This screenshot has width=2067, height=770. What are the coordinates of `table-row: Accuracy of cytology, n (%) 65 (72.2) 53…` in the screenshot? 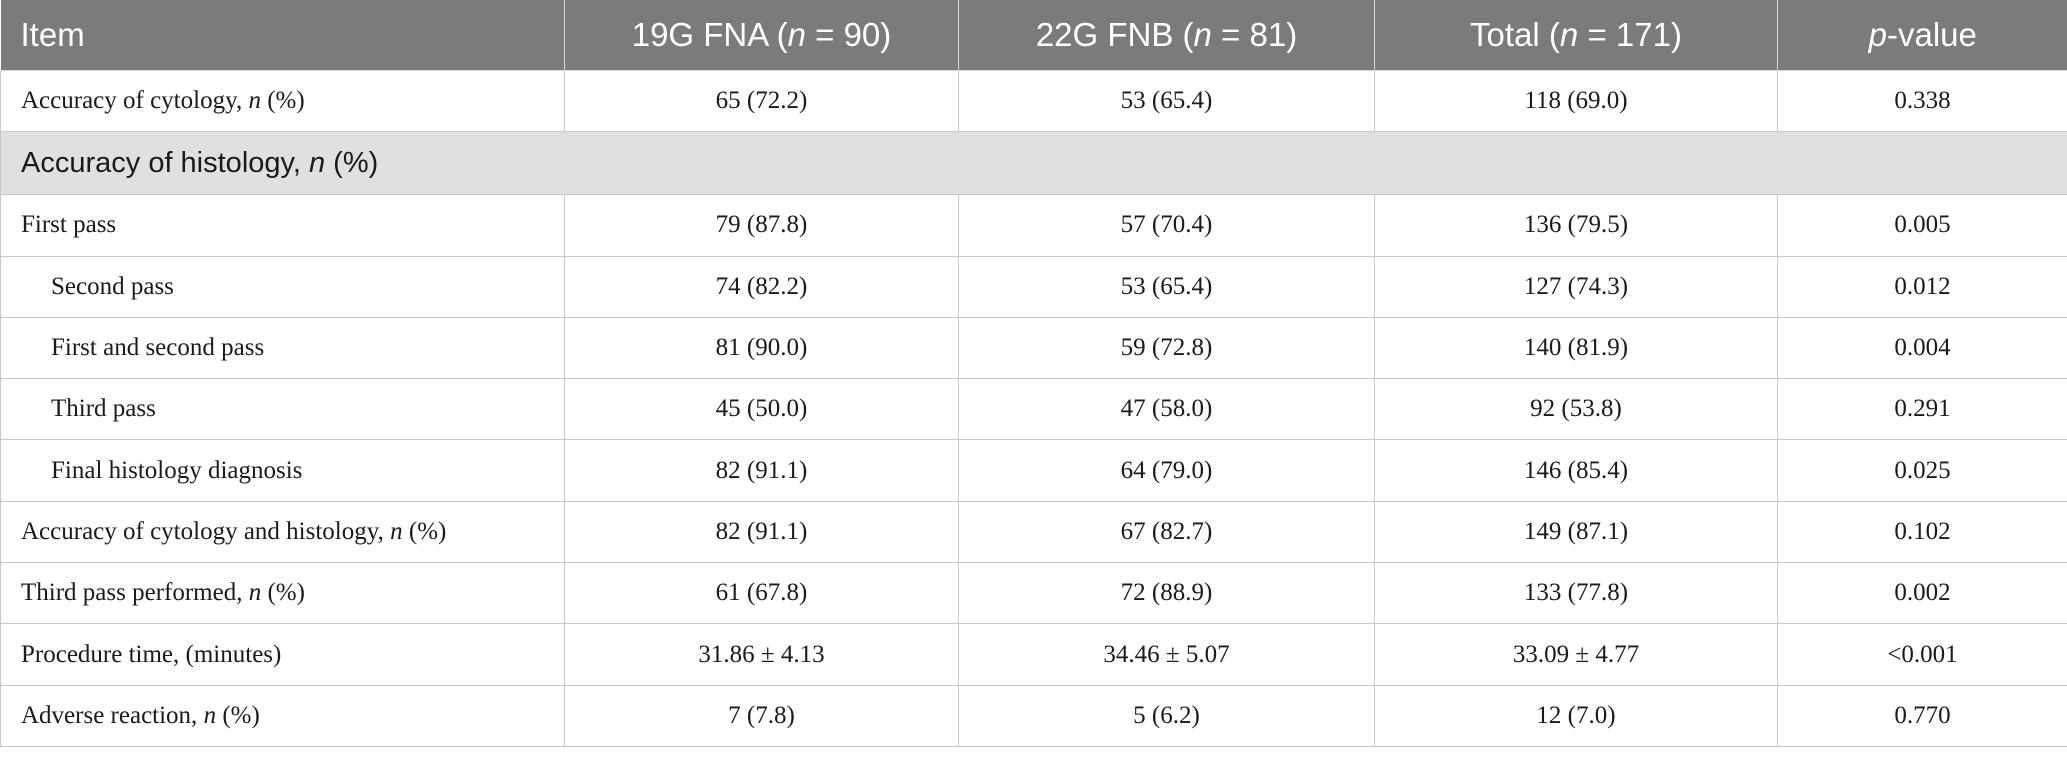 It's located at (1033, 101).